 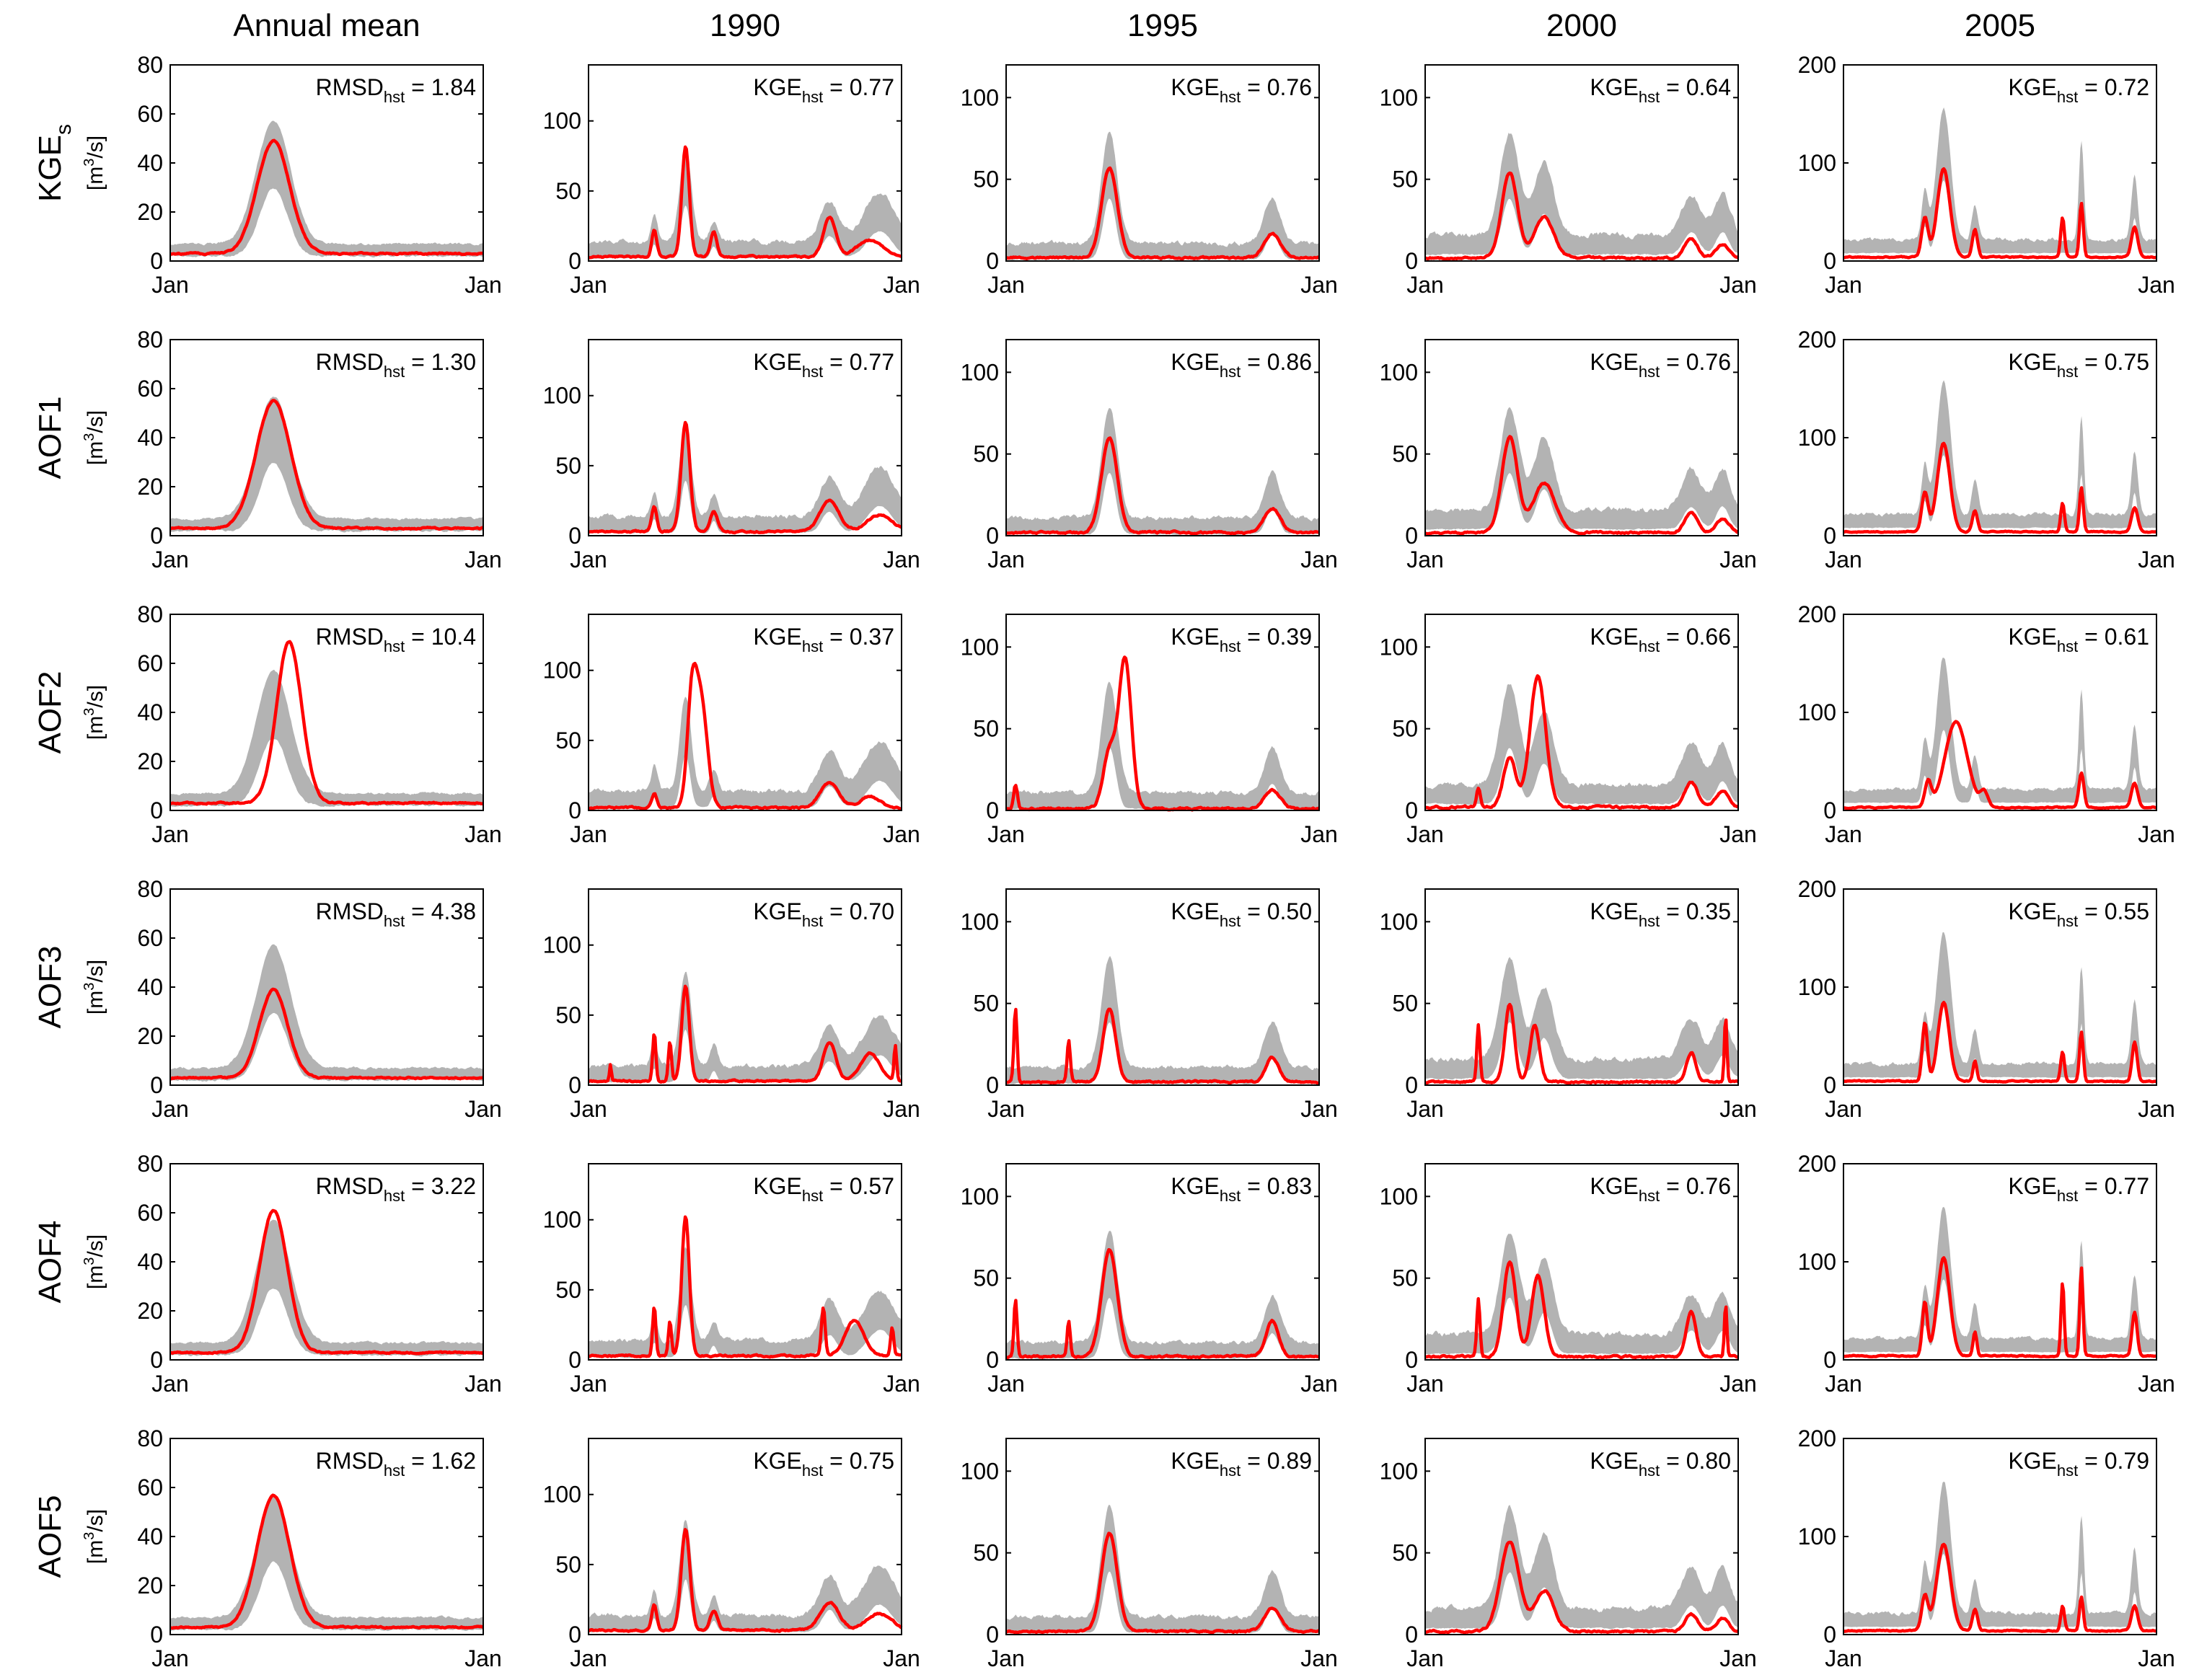 I want to click on row-label: KGEs, so click(x=54, y=163).